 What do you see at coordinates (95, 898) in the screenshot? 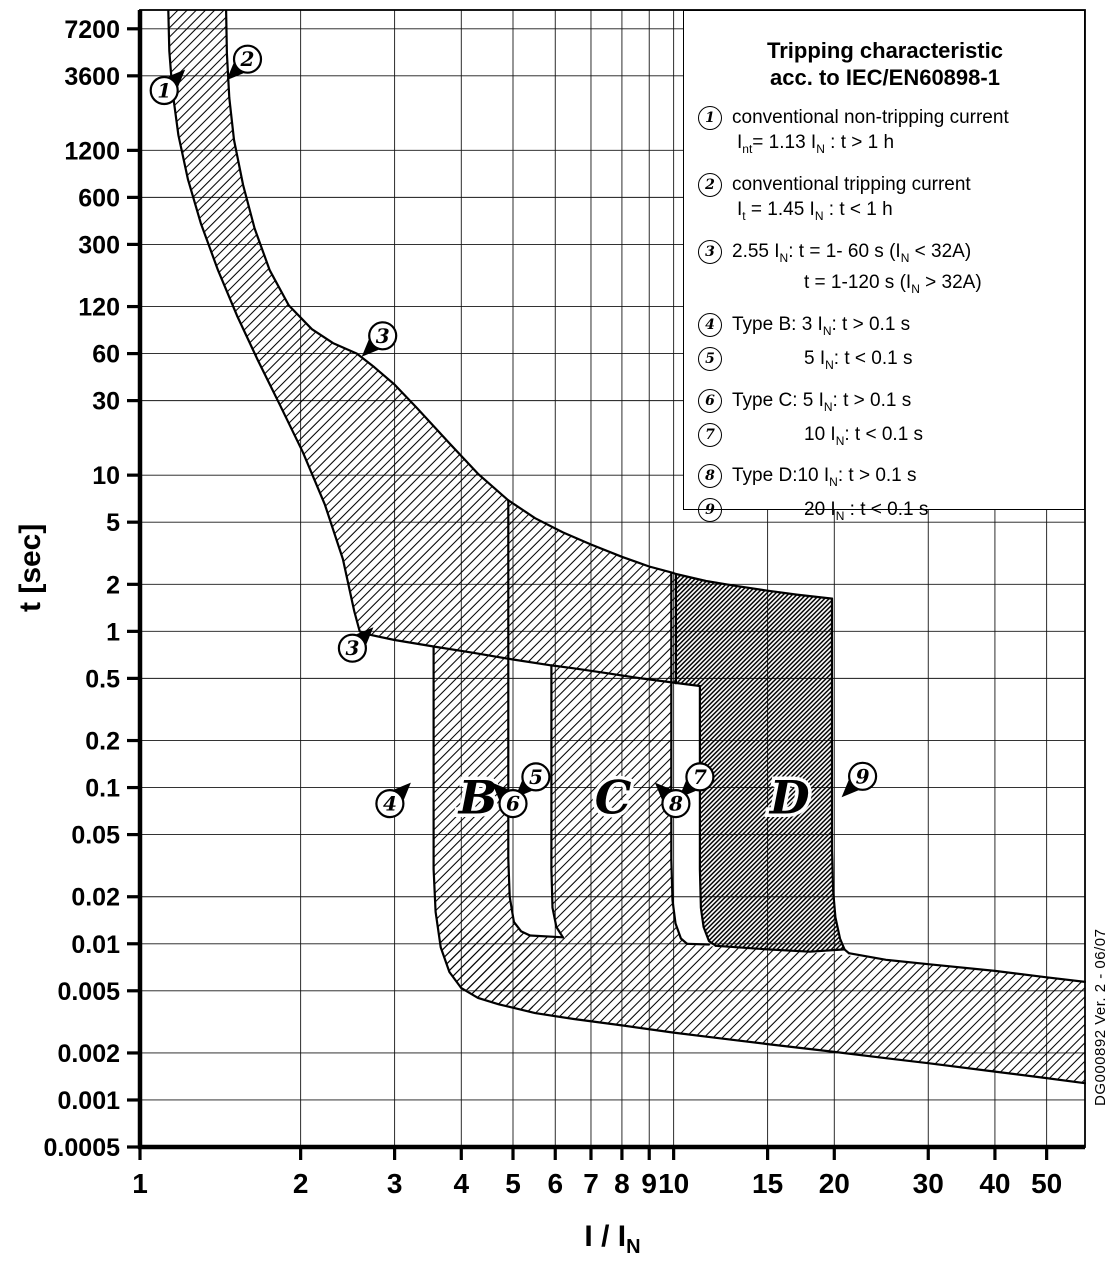
I see `y-tick-label: 0.02` at bounding box center [95, 898].